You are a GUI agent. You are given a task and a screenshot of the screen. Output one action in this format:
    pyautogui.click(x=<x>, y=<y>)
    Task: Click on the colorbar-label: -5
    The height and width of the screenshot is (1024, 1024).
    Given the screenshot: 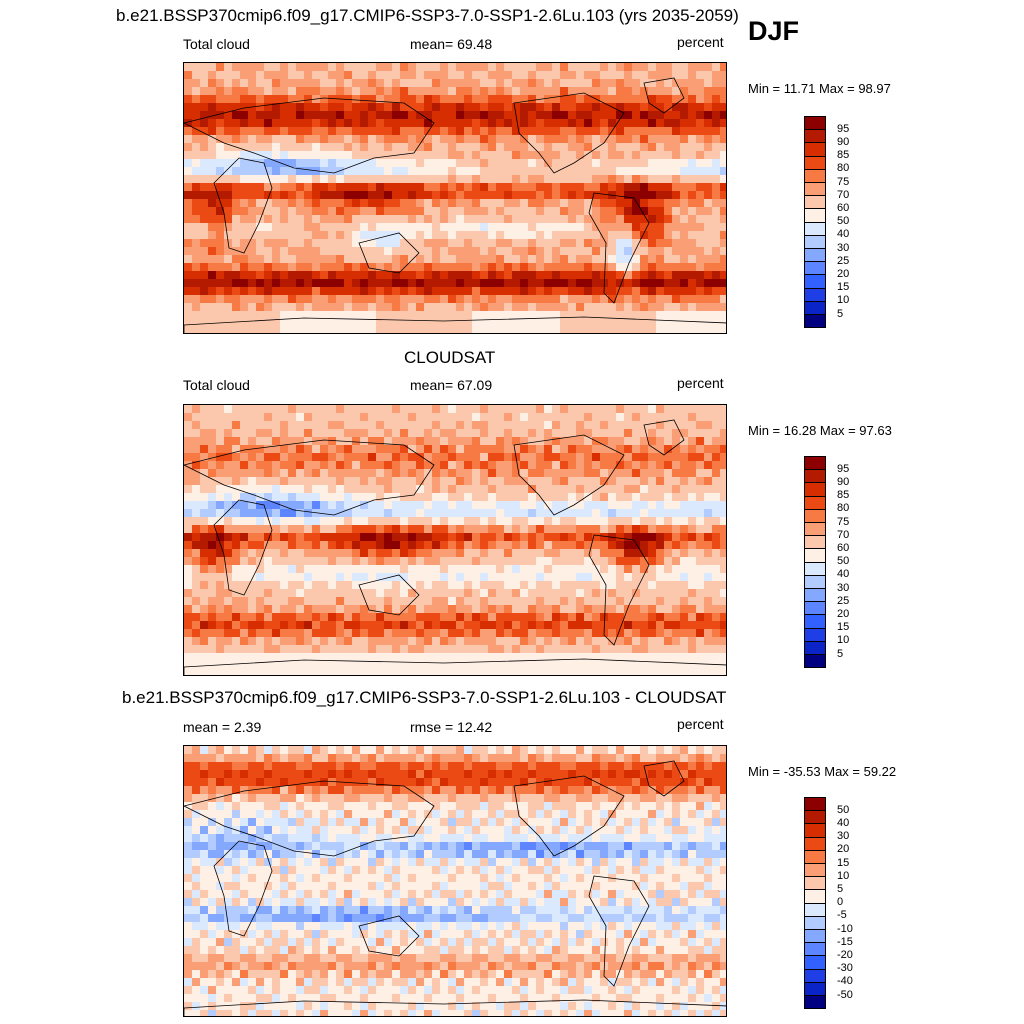 What is the action you would take?
    pyautogui.click(x=842, y=915)
    